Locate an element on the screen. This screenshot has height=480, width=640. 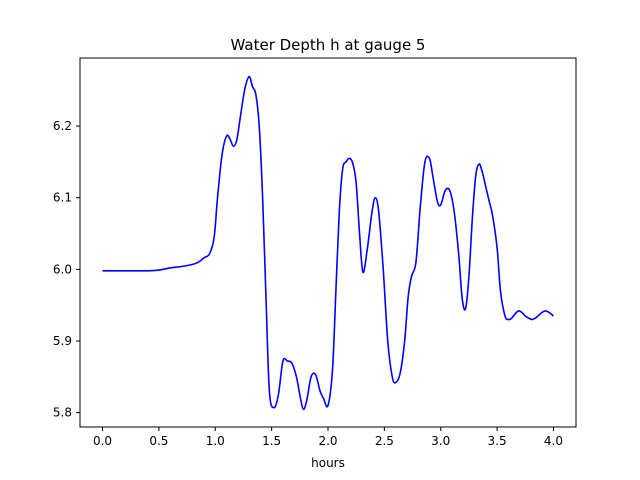
y-tick-label: 6.2 is located at coordinates (62, 126).